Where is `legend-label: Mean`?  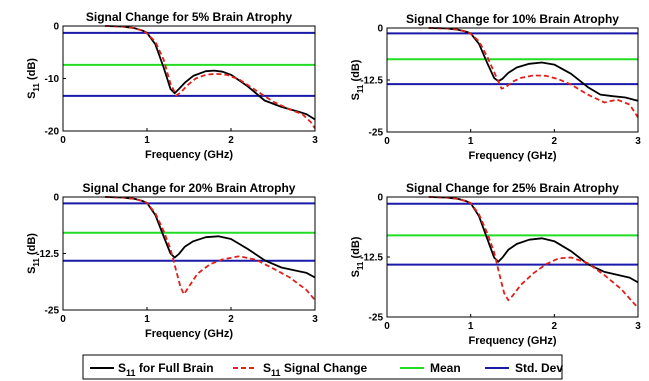 legend-label: Mean is located at coordinates (445, 368).